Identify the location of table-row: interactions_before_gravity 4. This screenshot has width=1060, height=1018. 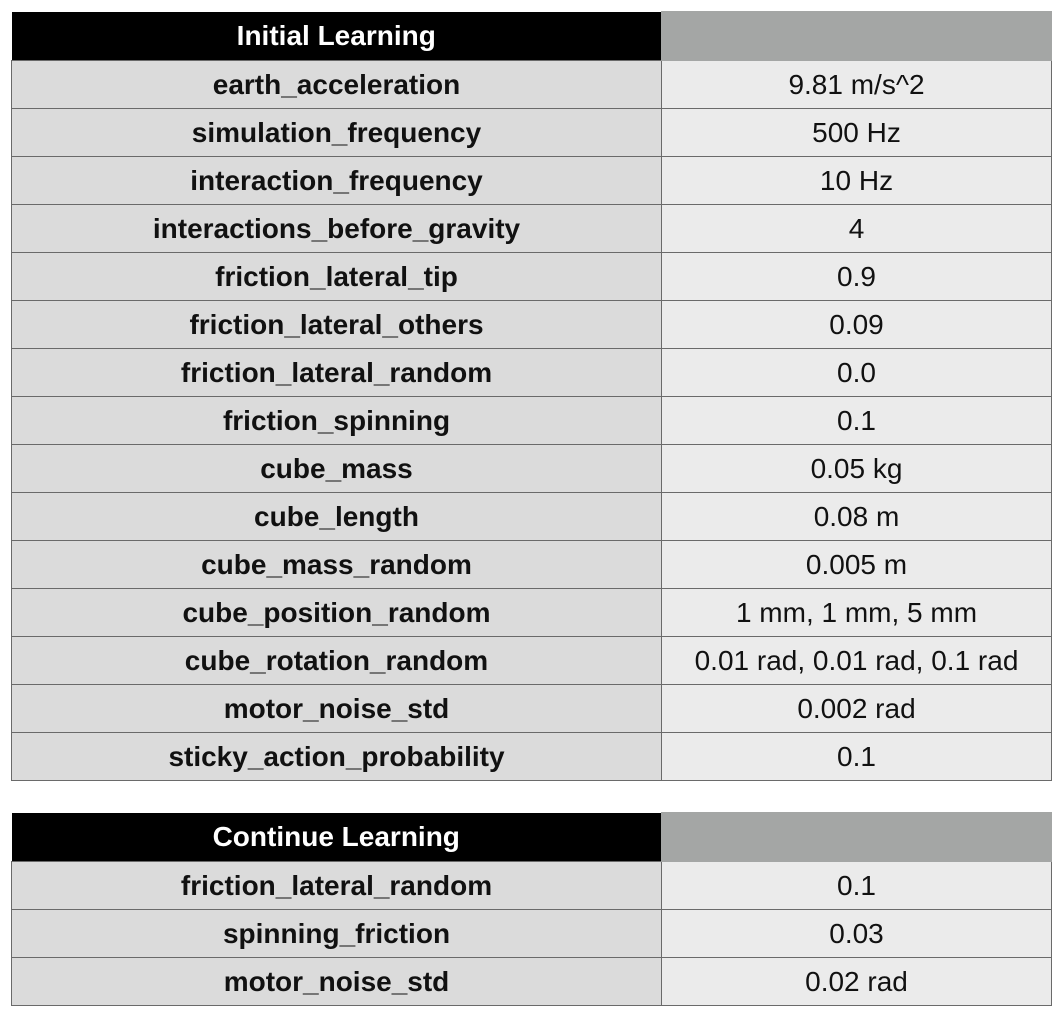
(531, 228).